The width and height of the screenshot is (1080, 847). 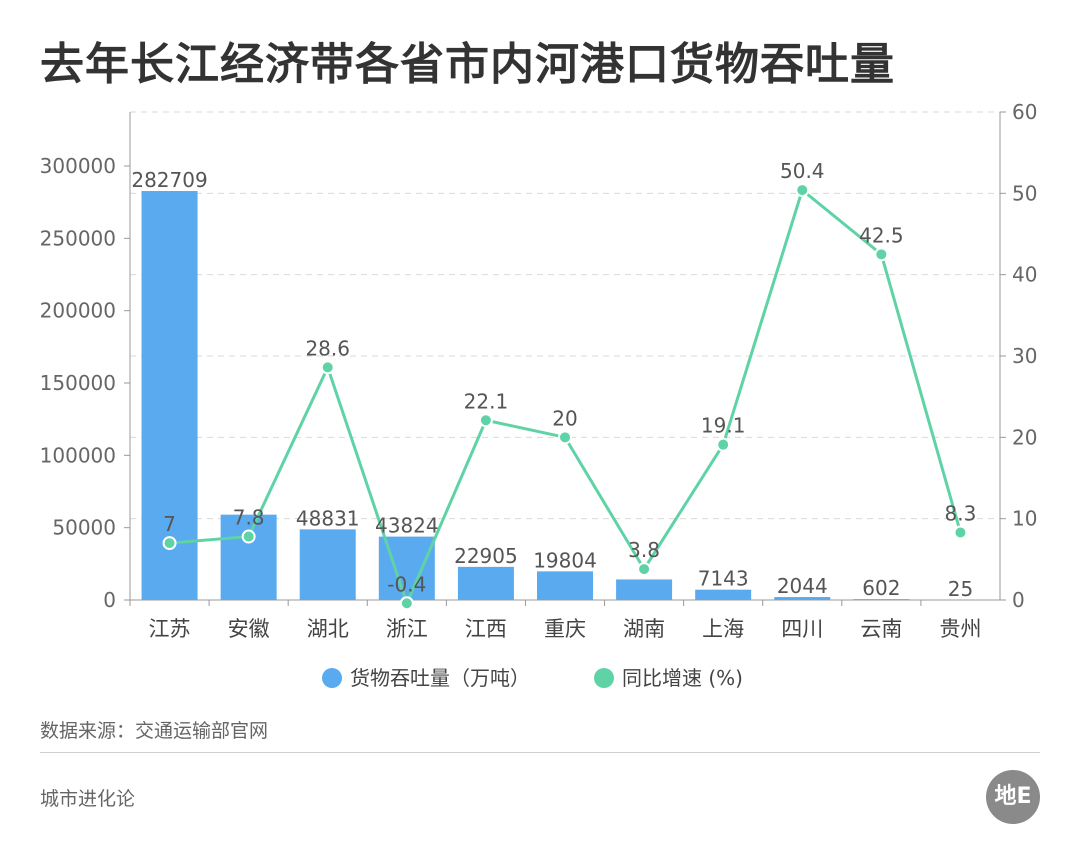 What do you see at coordinates (540, 752) in the screenshot?
I see `footer-divider` at bounding box center [540, 752].